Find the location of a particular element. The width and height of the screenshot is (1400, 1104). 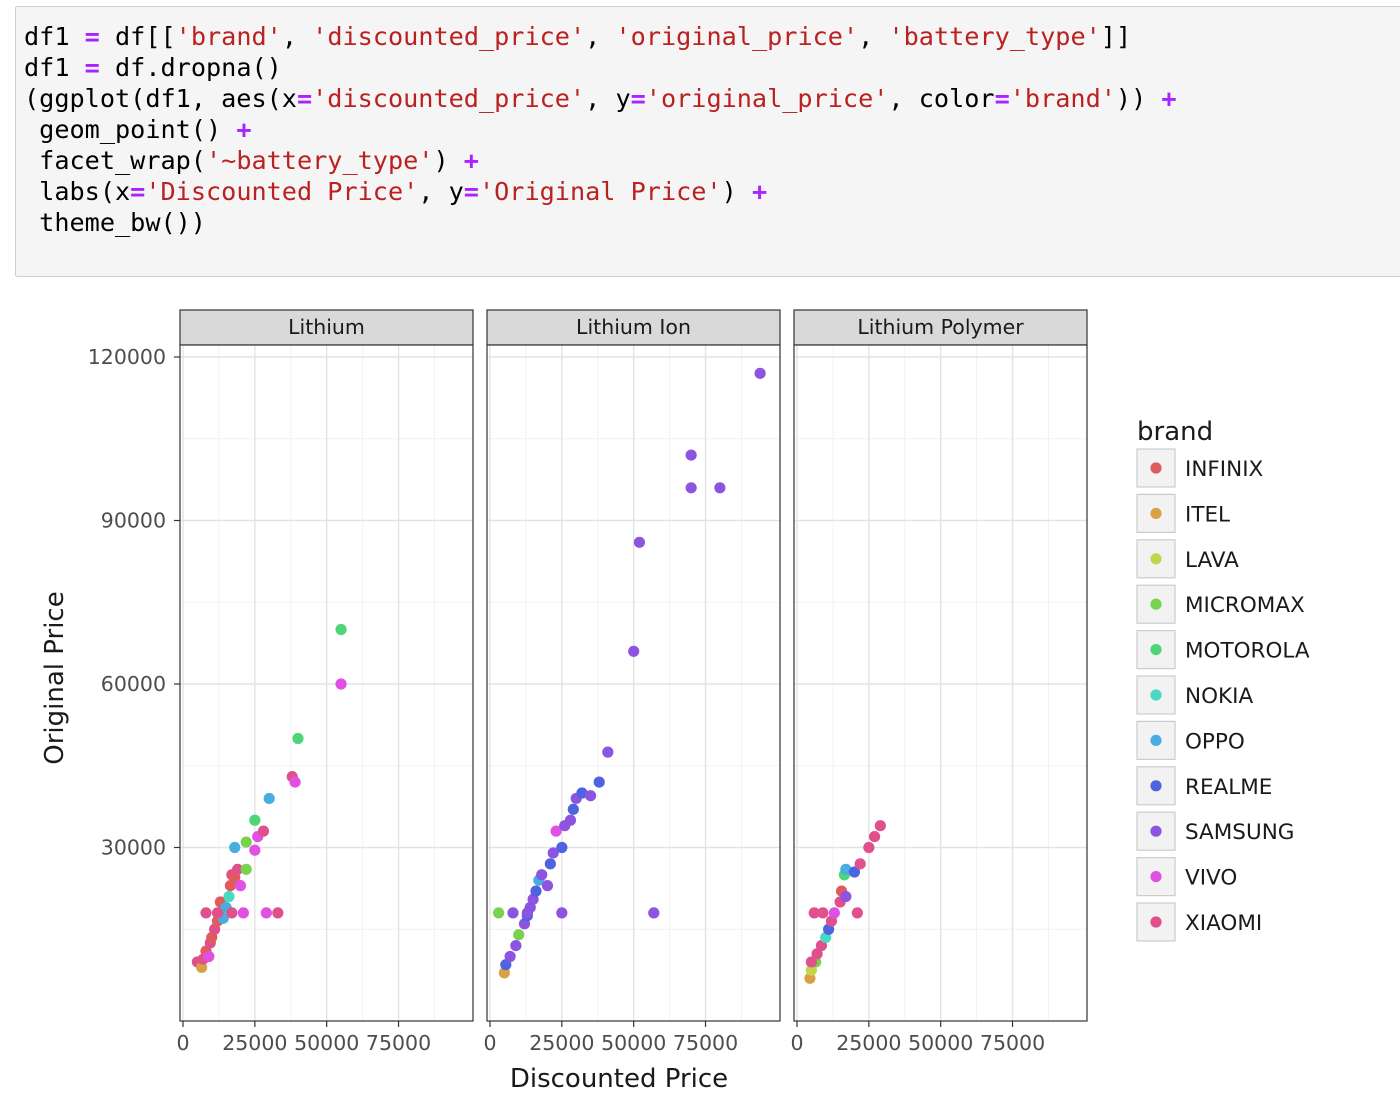

code-string: 'Original Price' is located at coordinates (600, 191).